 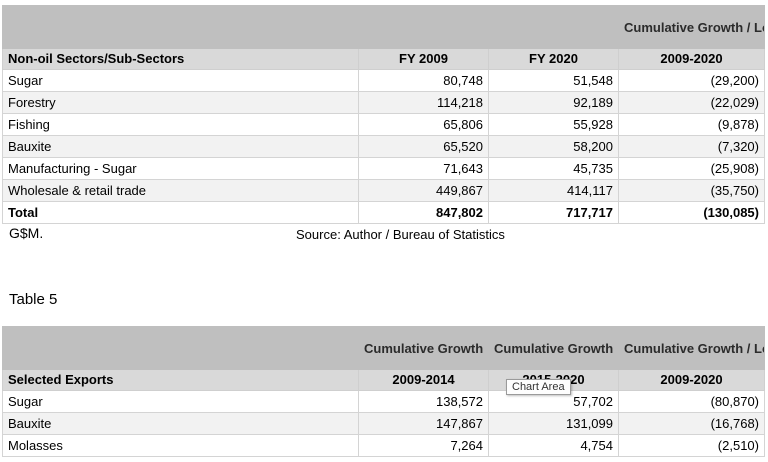 I want to click on chart-area-tooltip: Chart Area, so click(x=538, y=387).